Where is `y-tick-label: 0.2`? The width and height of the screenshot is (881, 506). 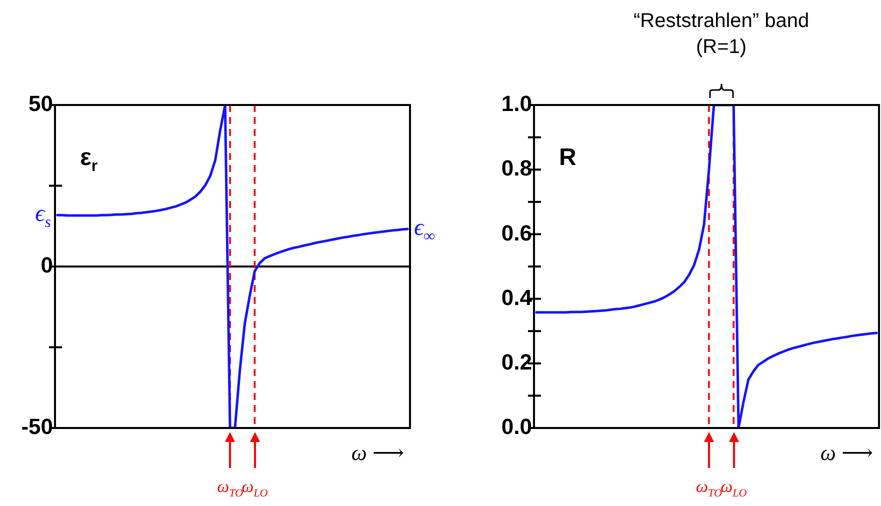
y-tick-label: 0.2 is located at coordinates (516, 361).